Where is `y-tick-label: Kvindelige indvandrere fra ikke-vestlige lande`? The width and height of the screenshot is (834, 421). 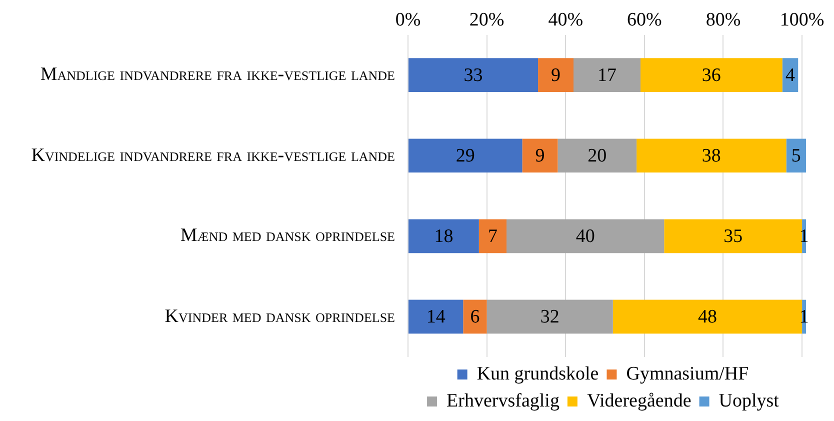
y-tick-label: Kvindelige indvandrere fra ikke-vestlige lande is located at coordinates (212, 156).